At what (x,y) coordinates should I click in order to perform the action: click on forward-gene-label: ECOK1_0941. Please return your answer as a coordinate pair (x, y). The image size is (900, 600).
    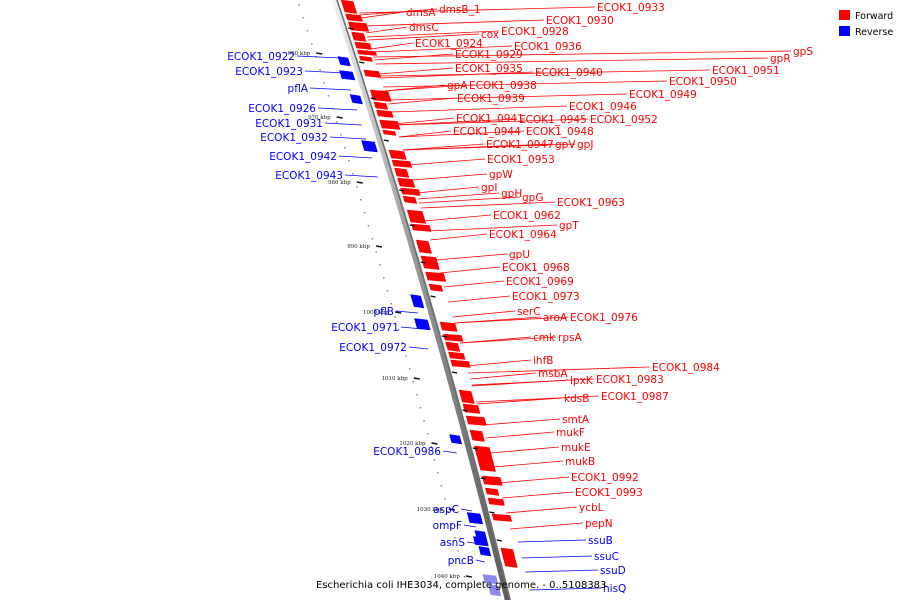
    Looking at the image, I should click on (490, 119).